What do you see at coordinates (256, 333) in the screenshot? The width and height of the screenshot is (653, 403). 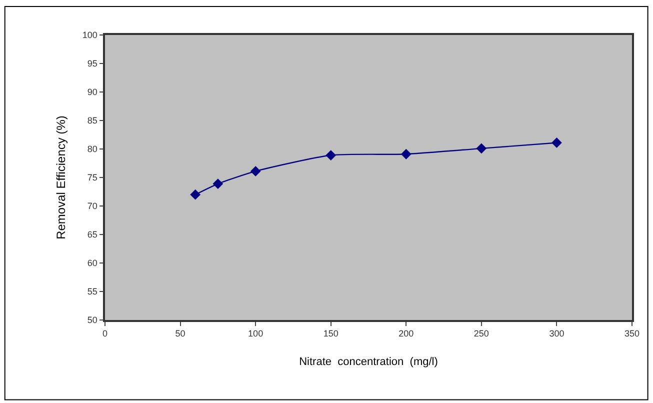 I see `x-tick-label: 100` at bounding box center [256, 333].